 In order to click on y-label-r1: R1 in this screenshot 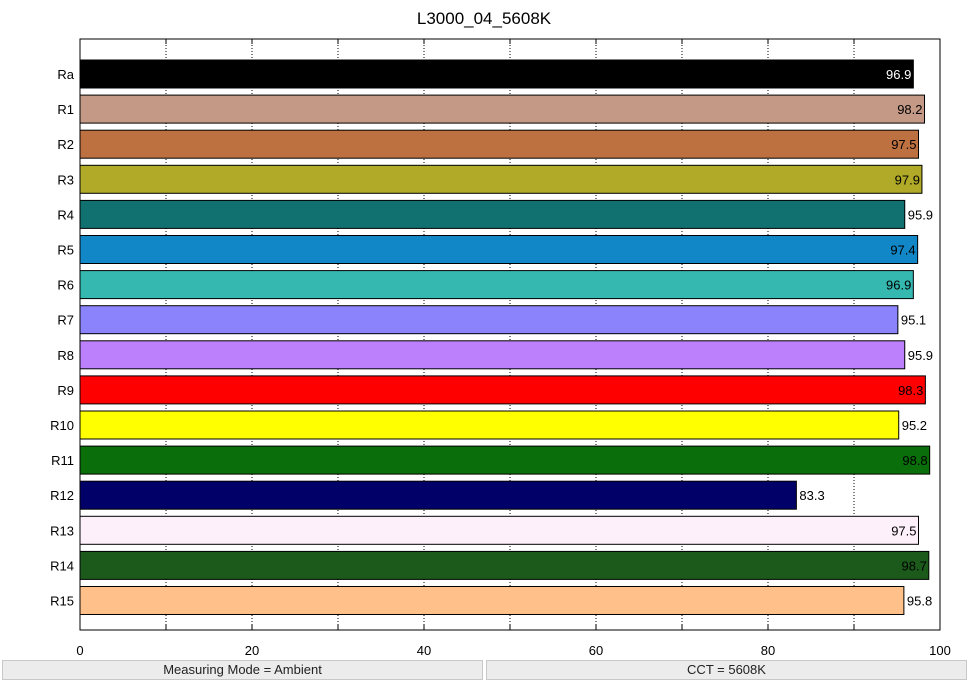, I will do `click(65, 109)`.